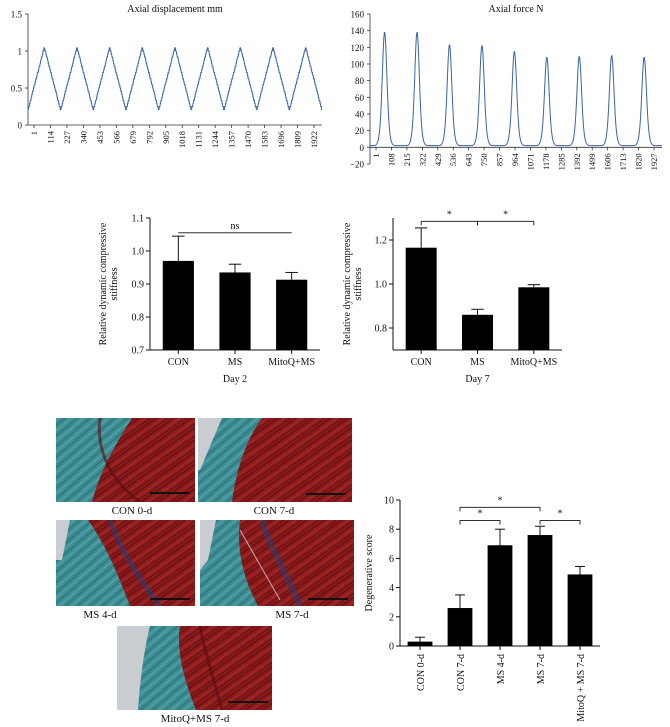  I want to click on histology-image-ms-4d, so click(125, 563).